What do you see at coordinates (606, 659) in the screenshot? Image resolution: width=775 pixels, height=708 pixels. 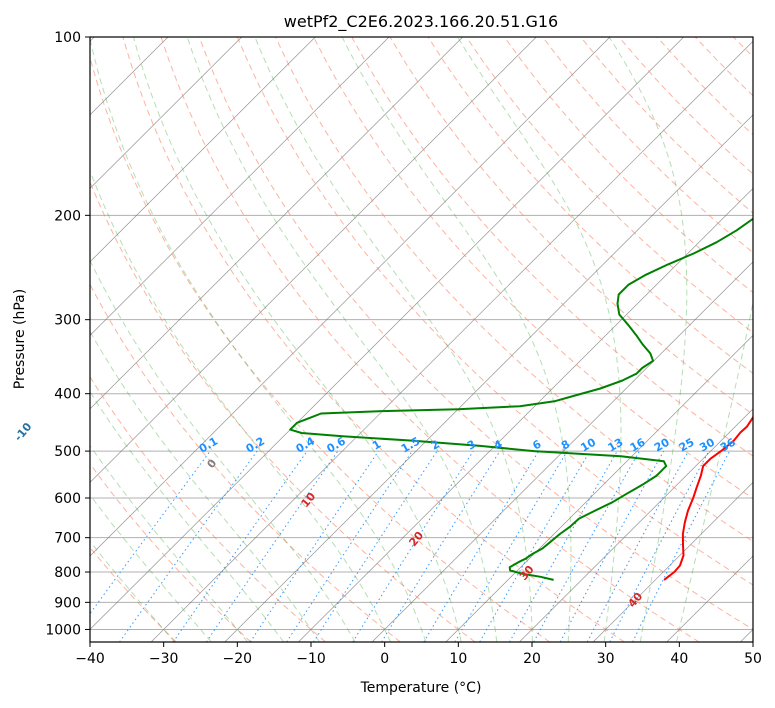 I see `x-tick-label: 30` at bounding box center [606, 659].